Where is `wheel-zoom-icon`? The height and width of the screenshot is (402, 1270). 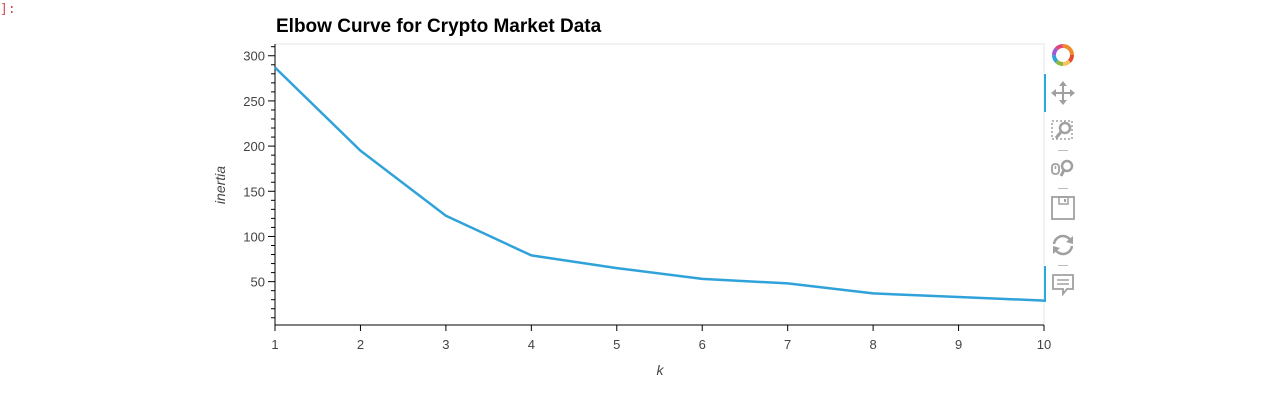
wheel-zoom-icon is located at coordinates (1063, 169).